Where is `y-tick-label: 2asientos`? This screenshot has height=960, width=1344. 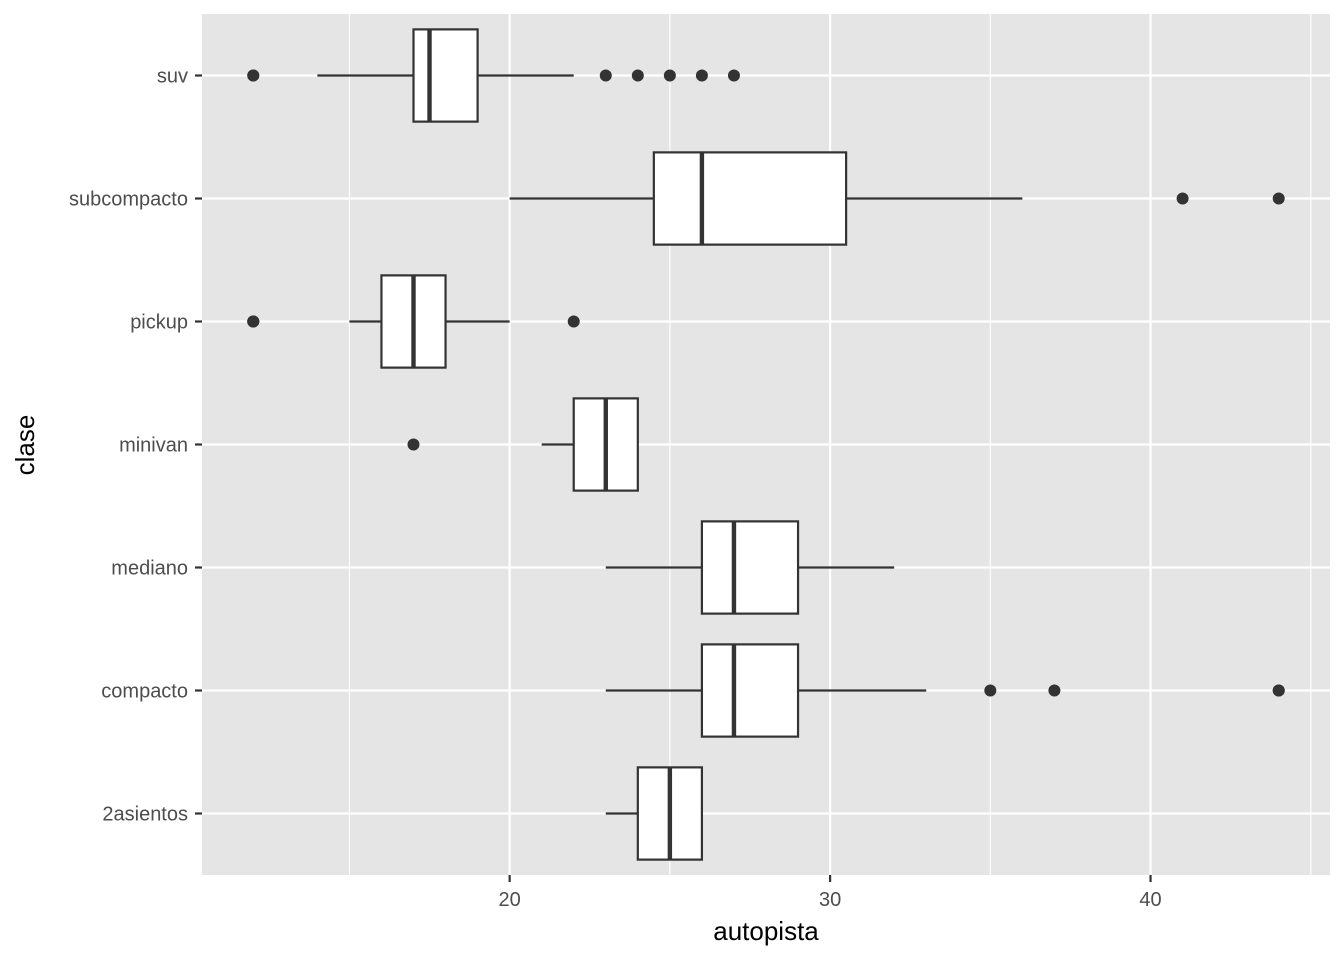 y-tick-label: 2asientos is located at coordinates (145, 815).